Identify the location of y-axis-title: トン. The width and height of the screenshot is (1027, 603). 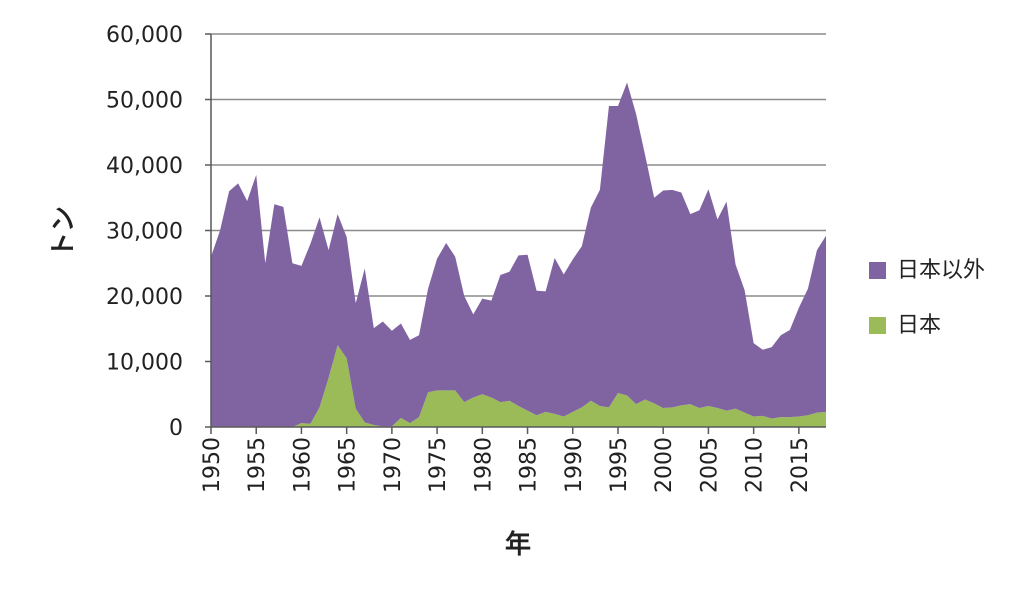
(64, 232).